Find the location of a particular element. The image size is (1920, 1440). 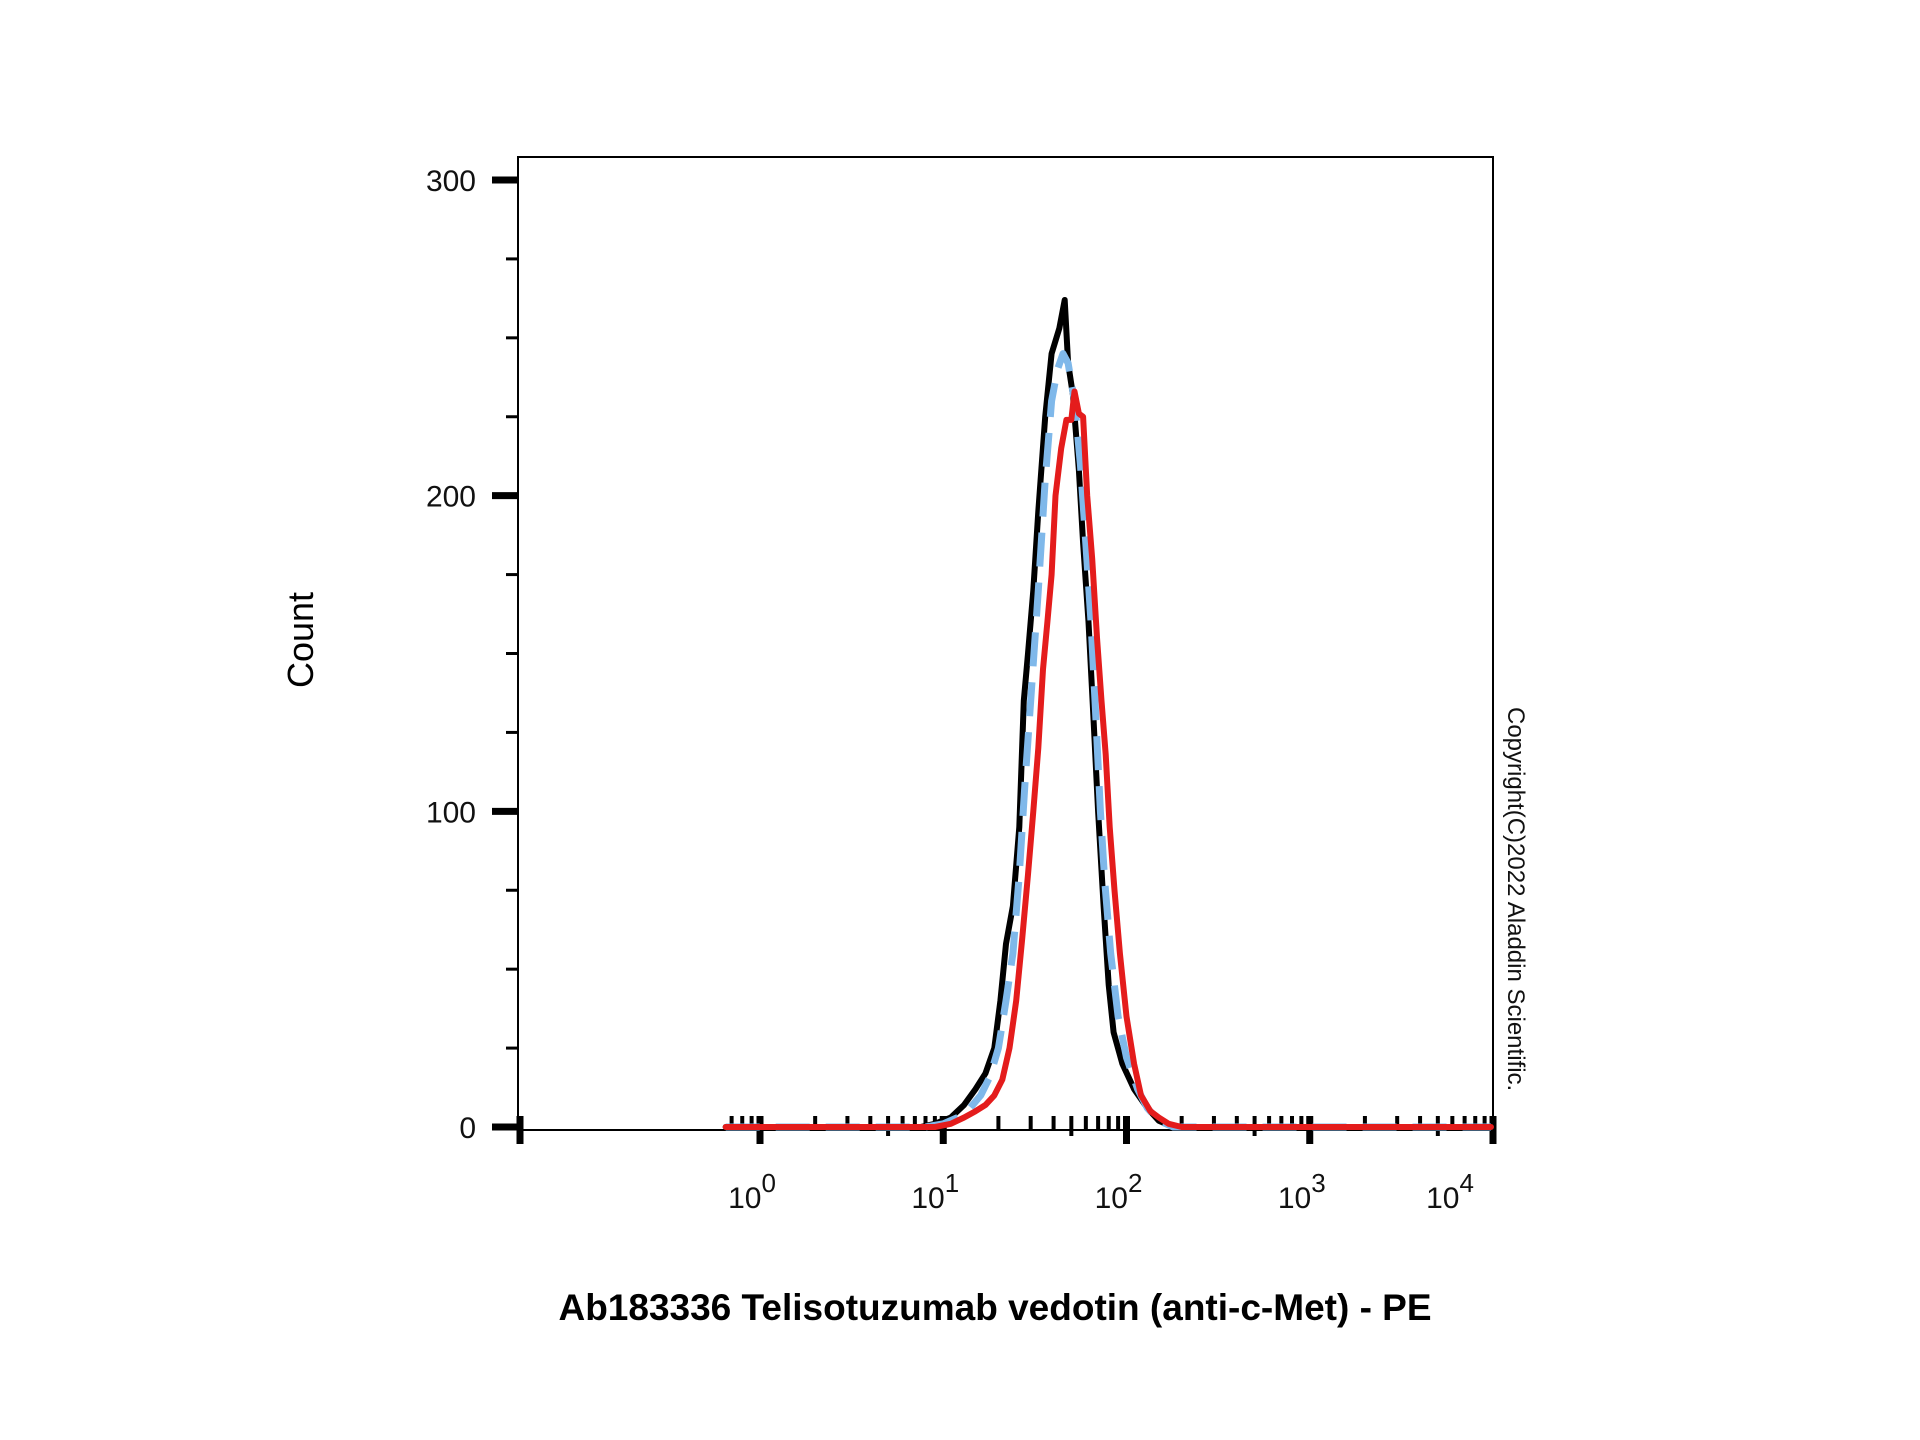

x-tick-label: 10⁰ is located at coordinates (752, 1191).